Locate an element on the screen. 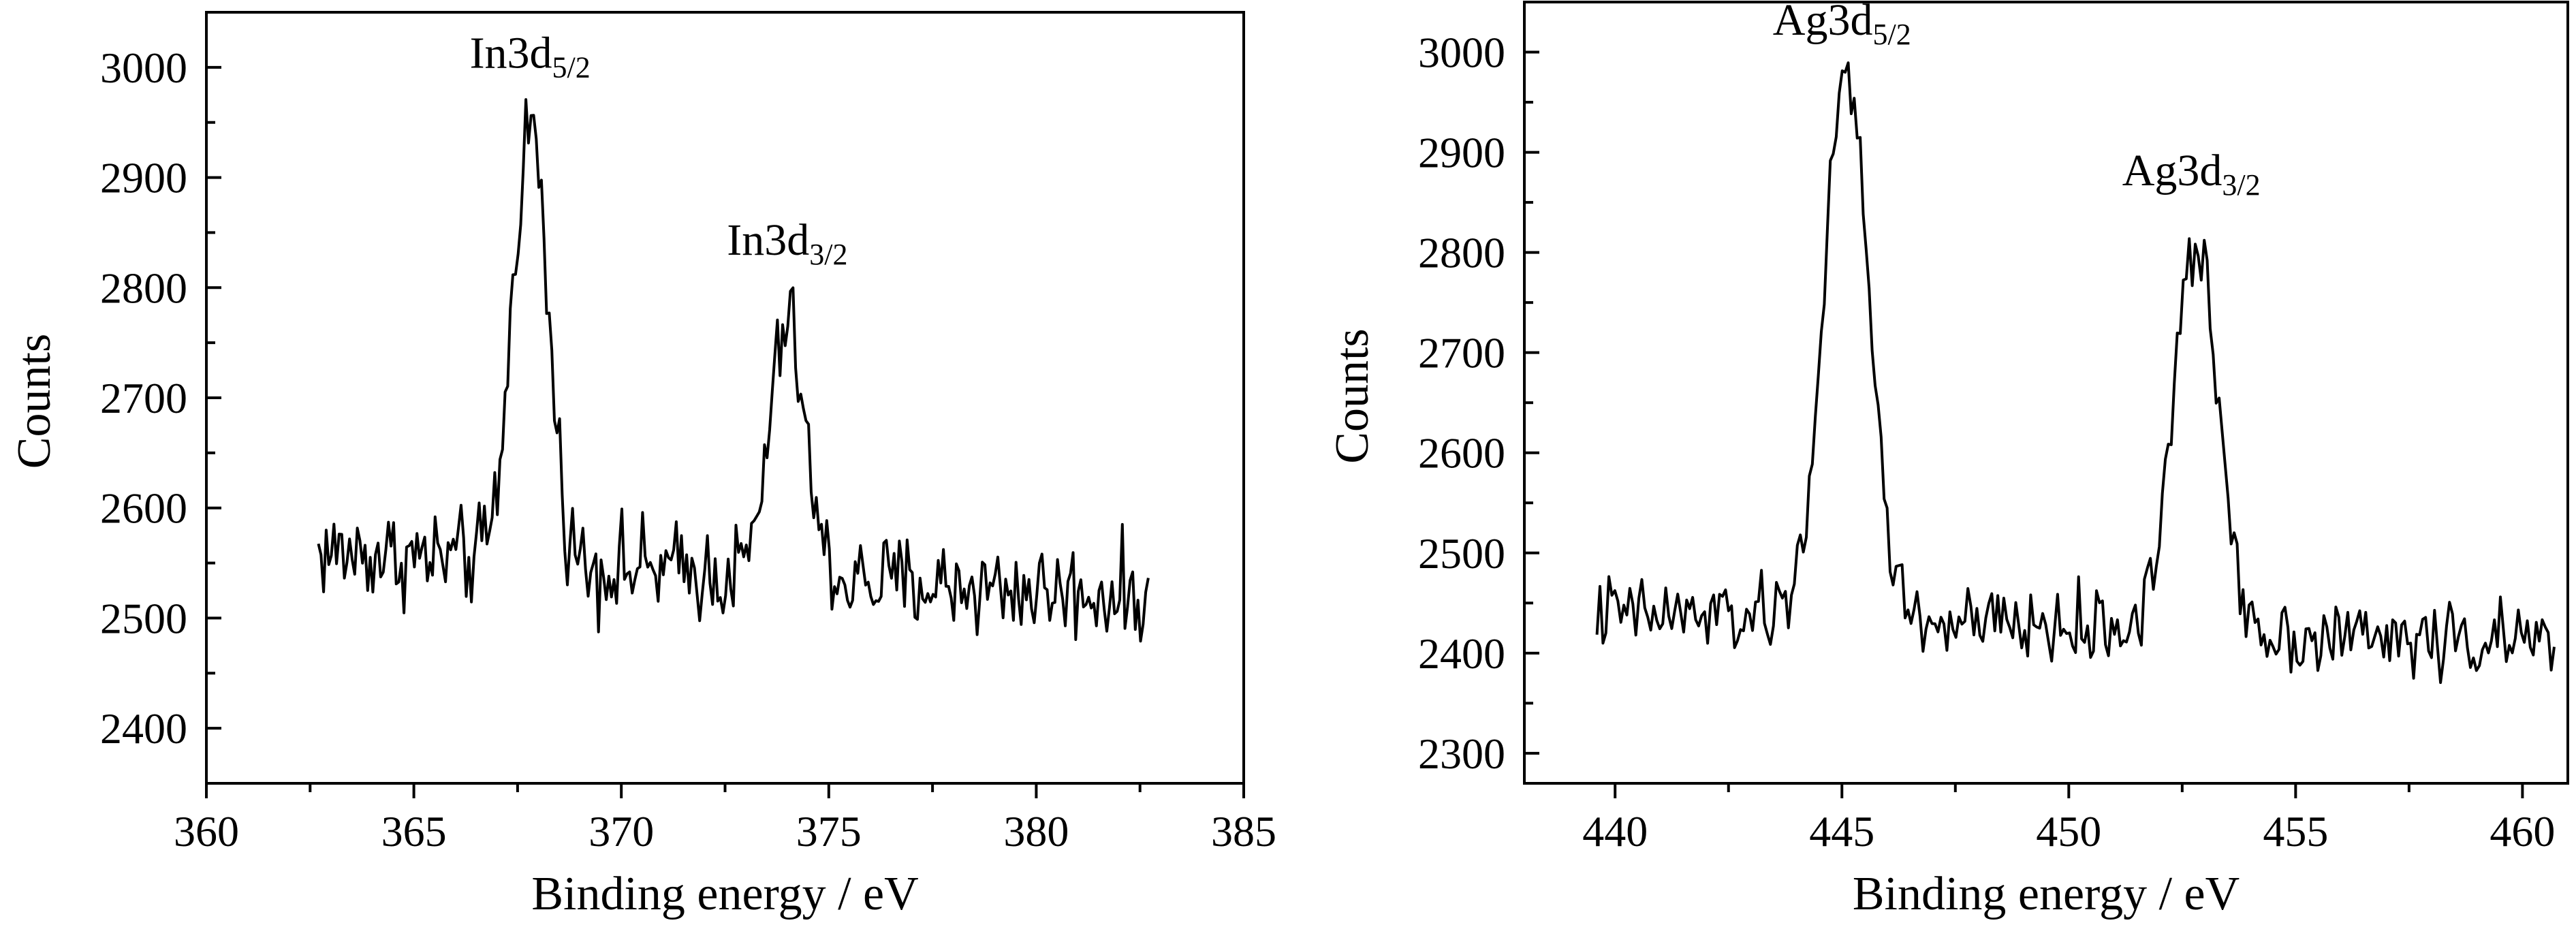 Image resolution: width=2576 pixels, height=925 pixels. x-tick-label: 365 is located at coordinates (414, 832).